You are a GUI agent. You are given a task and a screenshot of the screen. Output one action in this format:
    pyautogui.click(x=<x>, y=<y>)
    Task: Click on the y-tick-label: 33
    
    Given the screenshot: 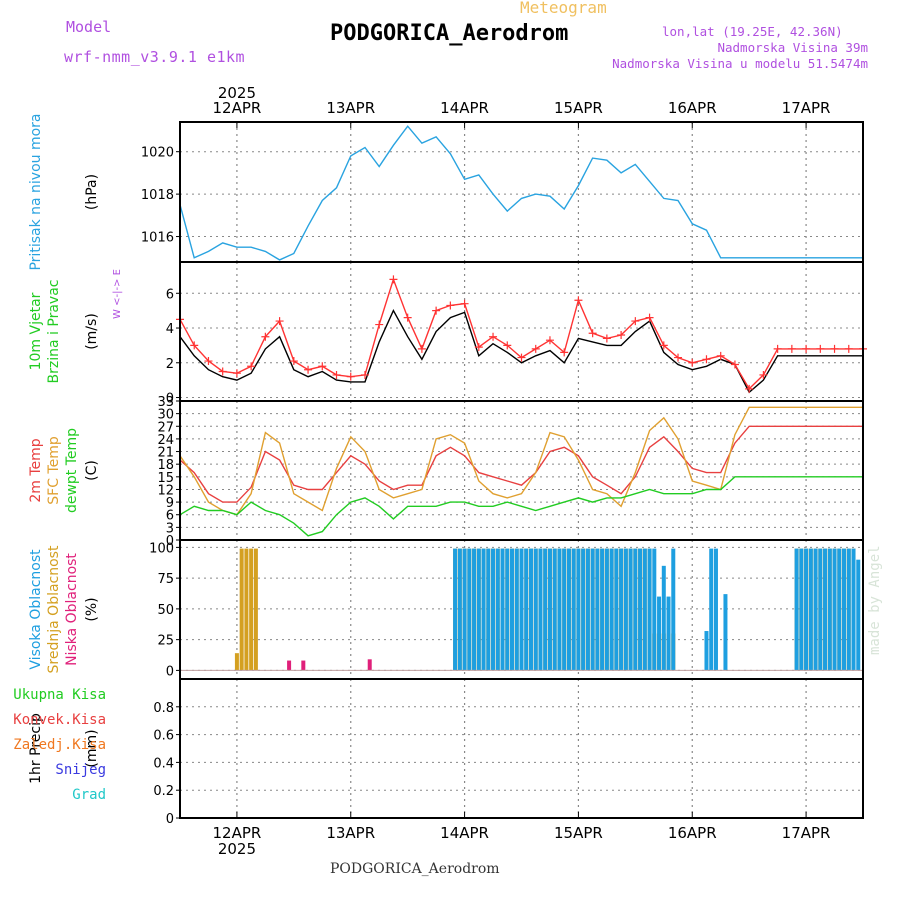 What is the action you would take?
    pyautogui.click(x=165, y=402)
    